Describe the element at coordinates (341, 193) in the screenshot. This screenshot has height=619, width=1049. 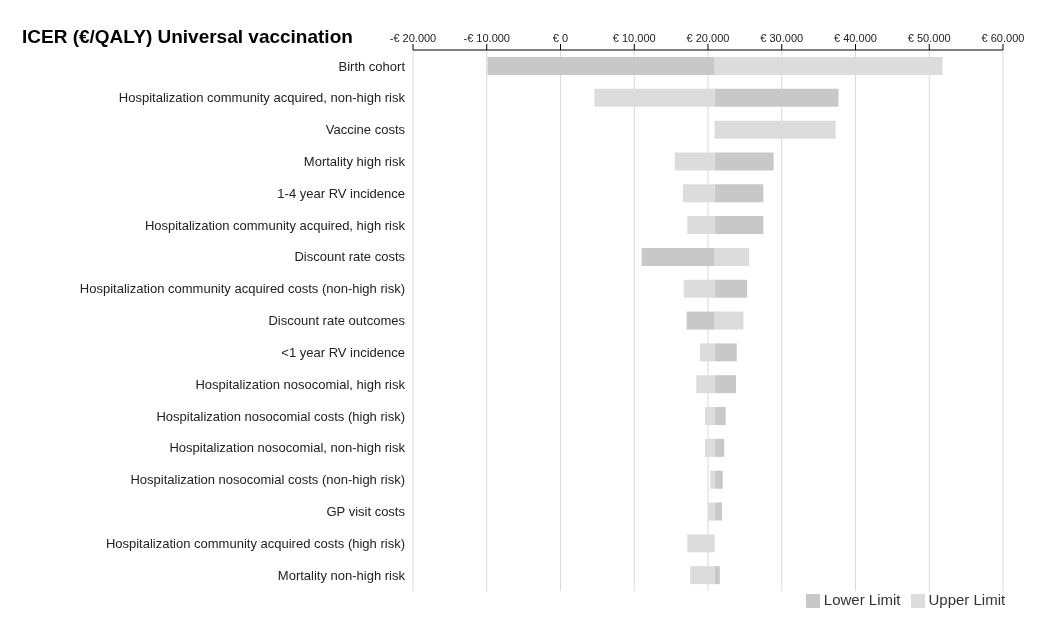
I see `y-tick-label: 1-4 year RV incidence` at that location.